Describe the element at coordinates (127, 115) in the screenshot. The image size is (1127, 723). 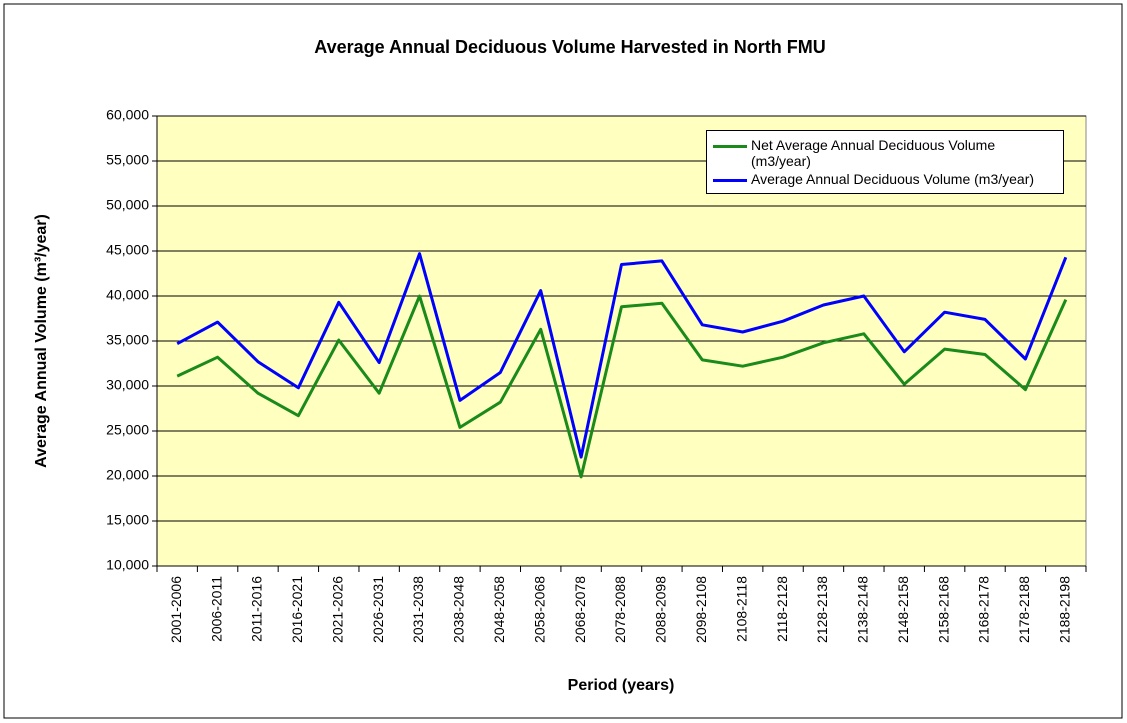
I see `y-tick-label: 60,000` at that location.